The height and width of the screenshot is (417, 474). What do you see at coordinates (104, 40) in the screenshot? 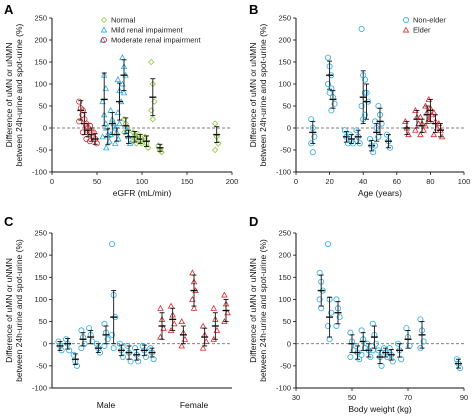
I see `legend-marker-moderate` at bounding box center [104, 40].